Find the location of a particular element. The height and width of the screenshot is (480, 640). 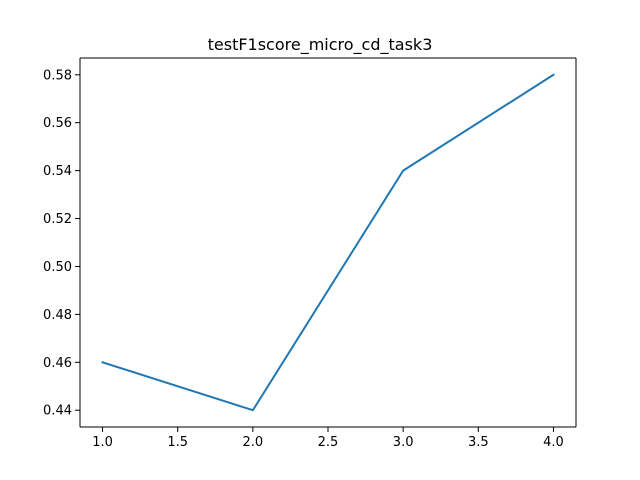

y-tick-label: 0.48 is located at coordinates (57, 315).